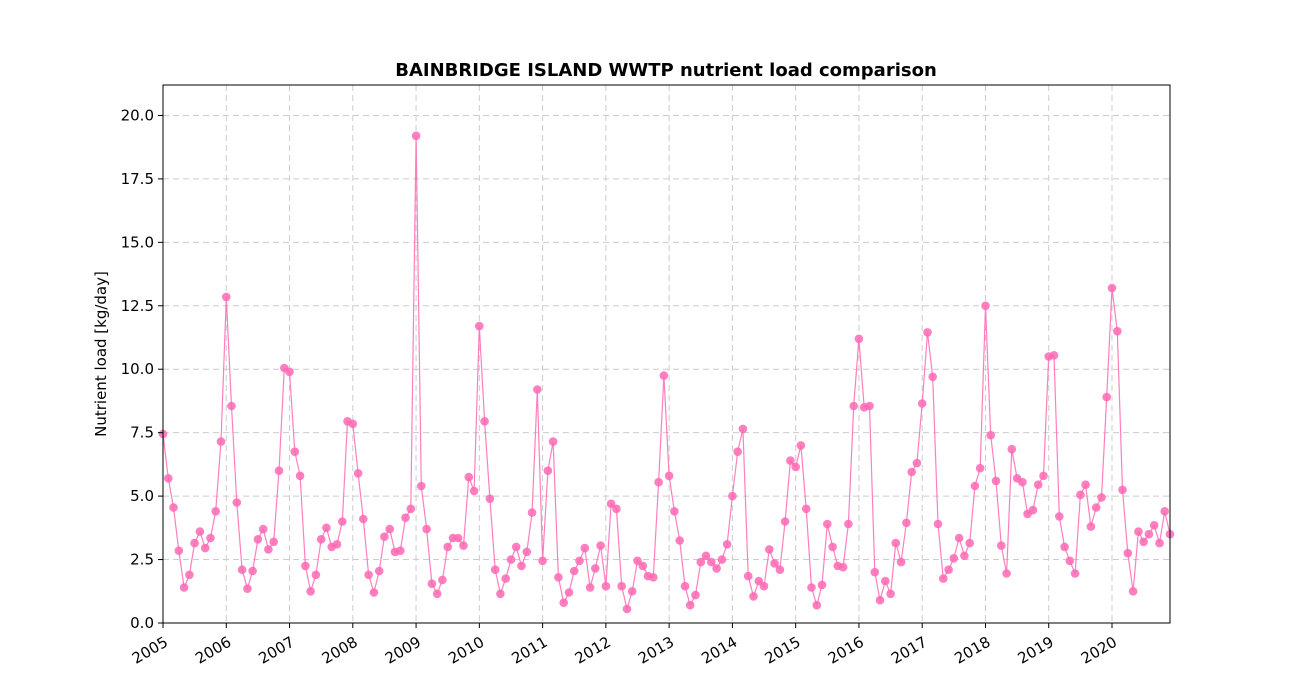 This screenshot has height=700, width=1300. I want to click on y-tick-label: 12.5, so click(137, 306).